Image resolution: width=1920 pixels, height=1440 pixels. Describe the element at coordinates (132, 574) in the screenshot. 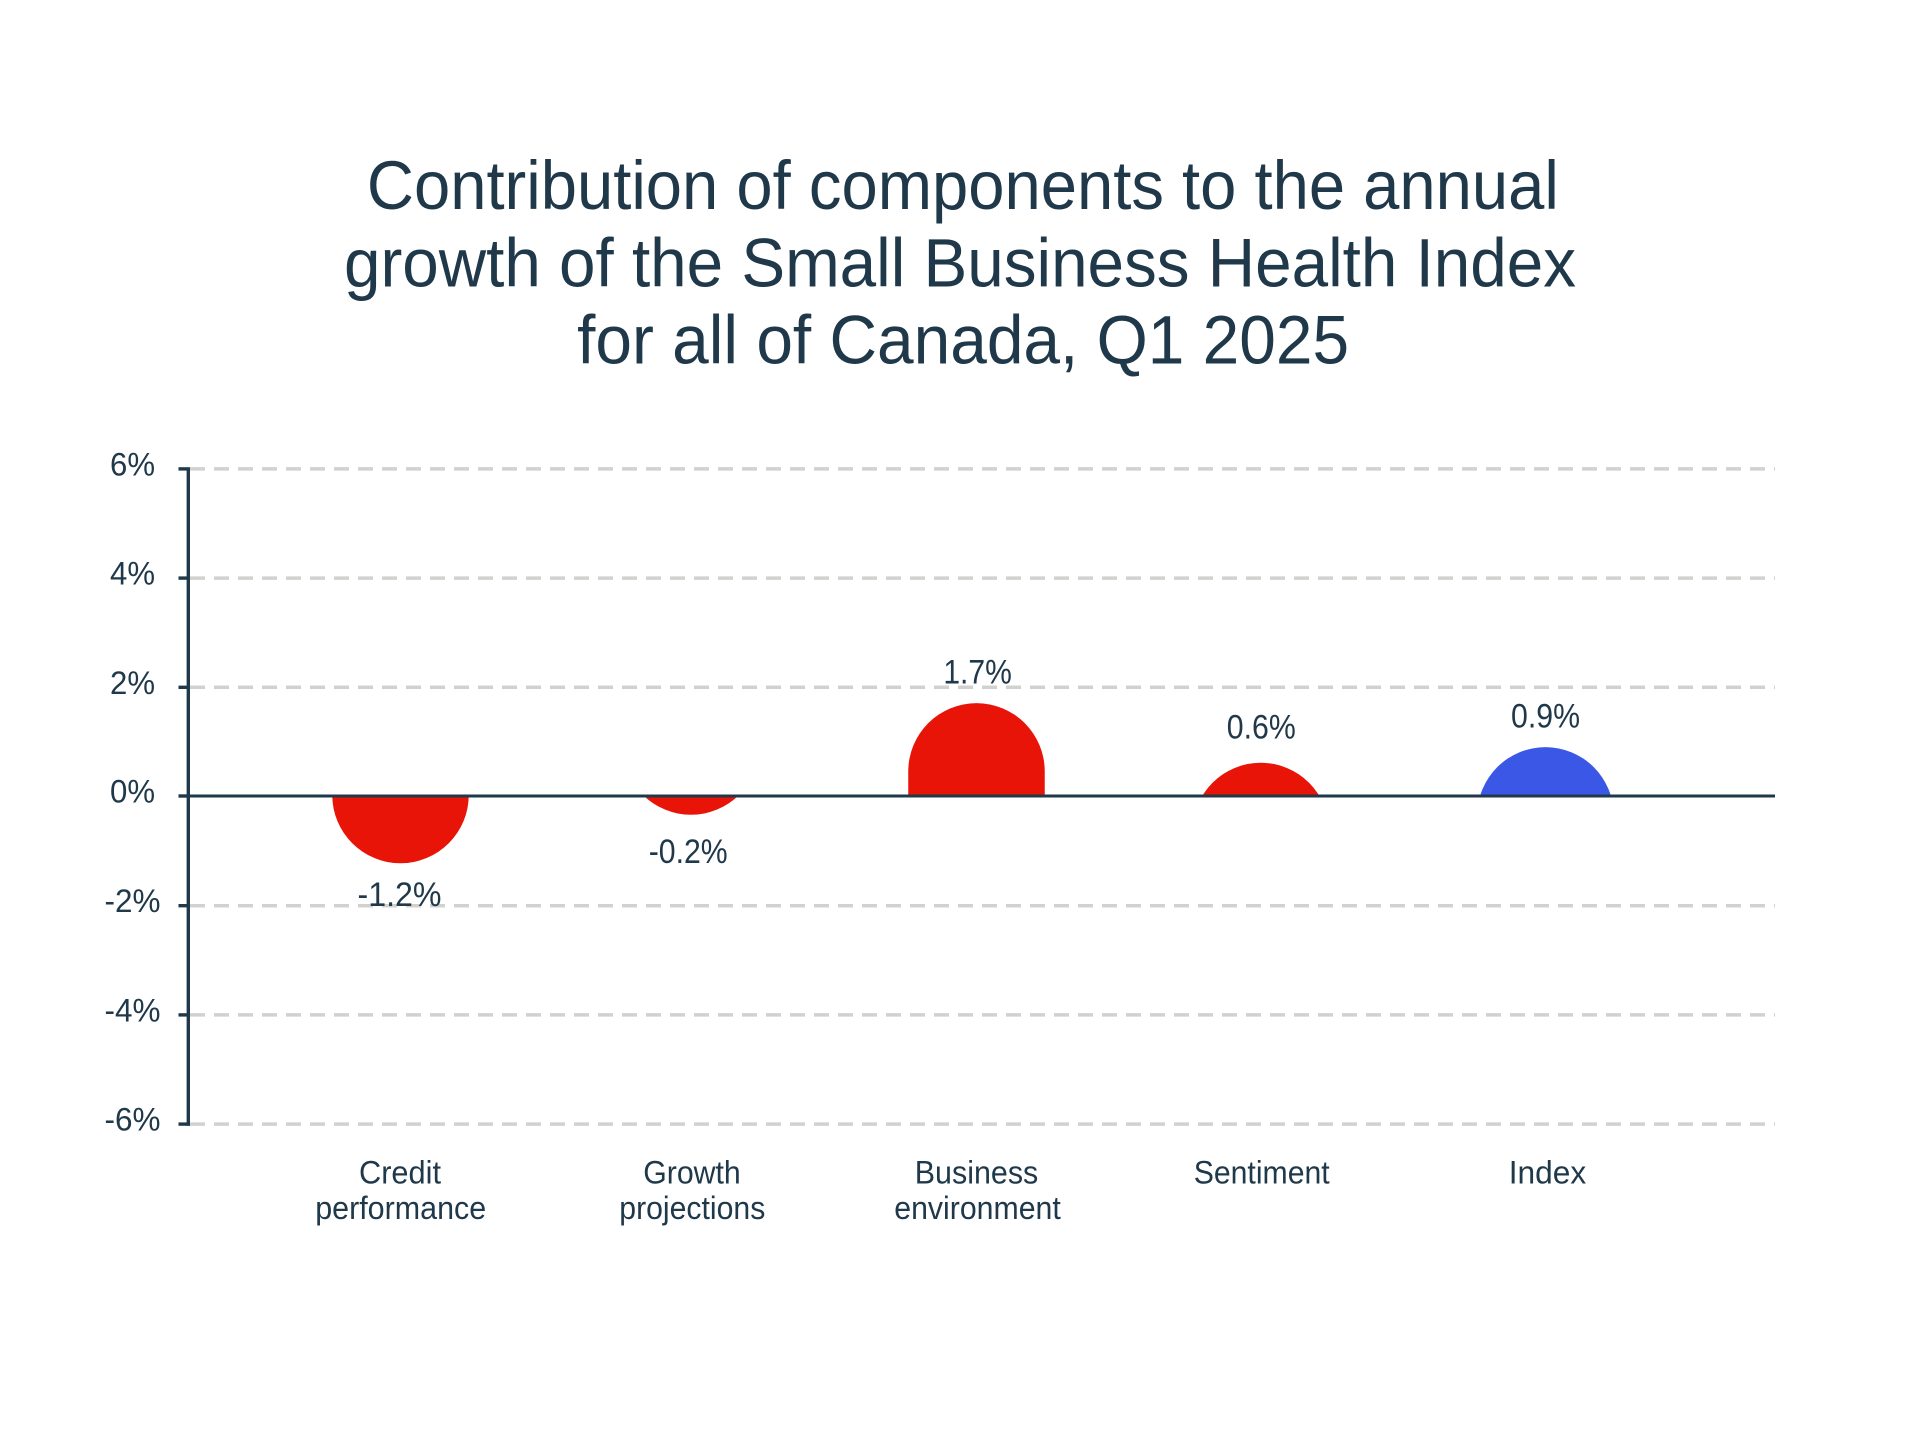

I see `svg-text: 4%` at that location.